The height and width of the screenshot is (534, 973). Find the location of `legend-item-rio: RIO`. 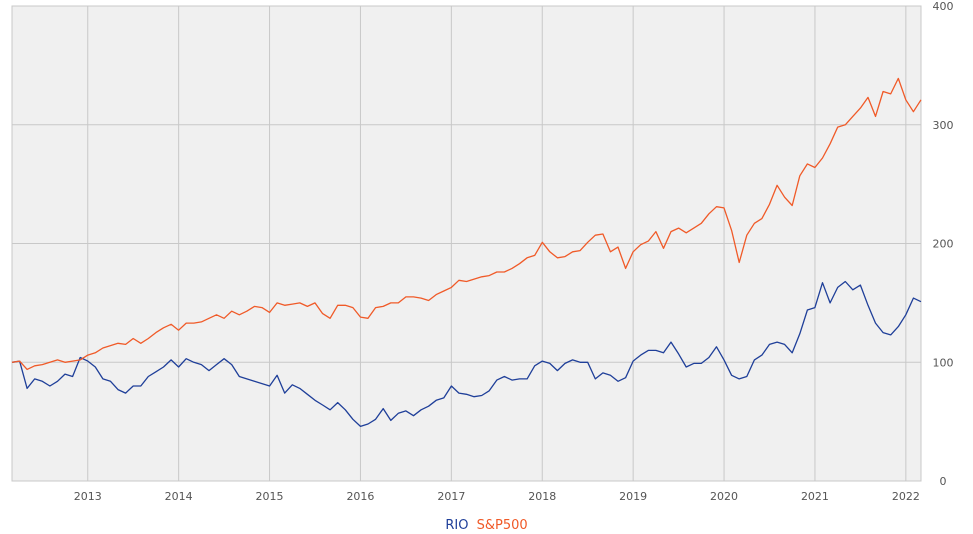

legend-item-rio: RIO is located at coordinates (457, 525).